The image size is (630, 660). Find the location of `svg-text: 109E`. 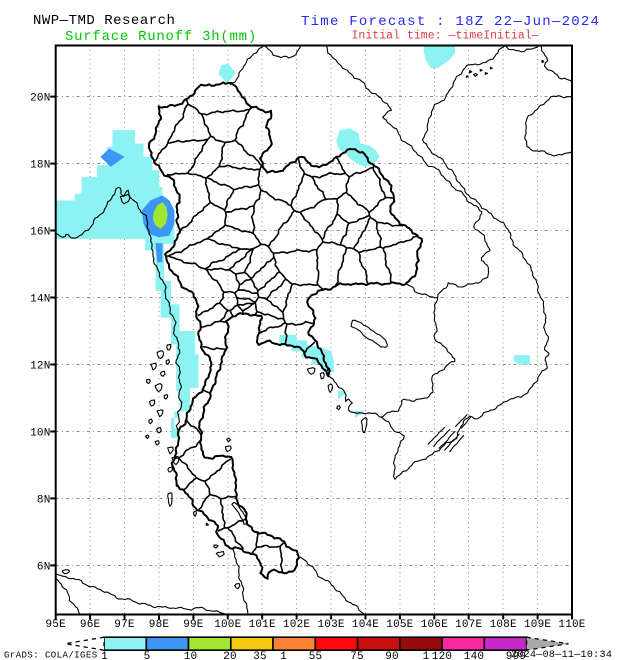

svg-text: 109E is located at coordinates (537, 625).